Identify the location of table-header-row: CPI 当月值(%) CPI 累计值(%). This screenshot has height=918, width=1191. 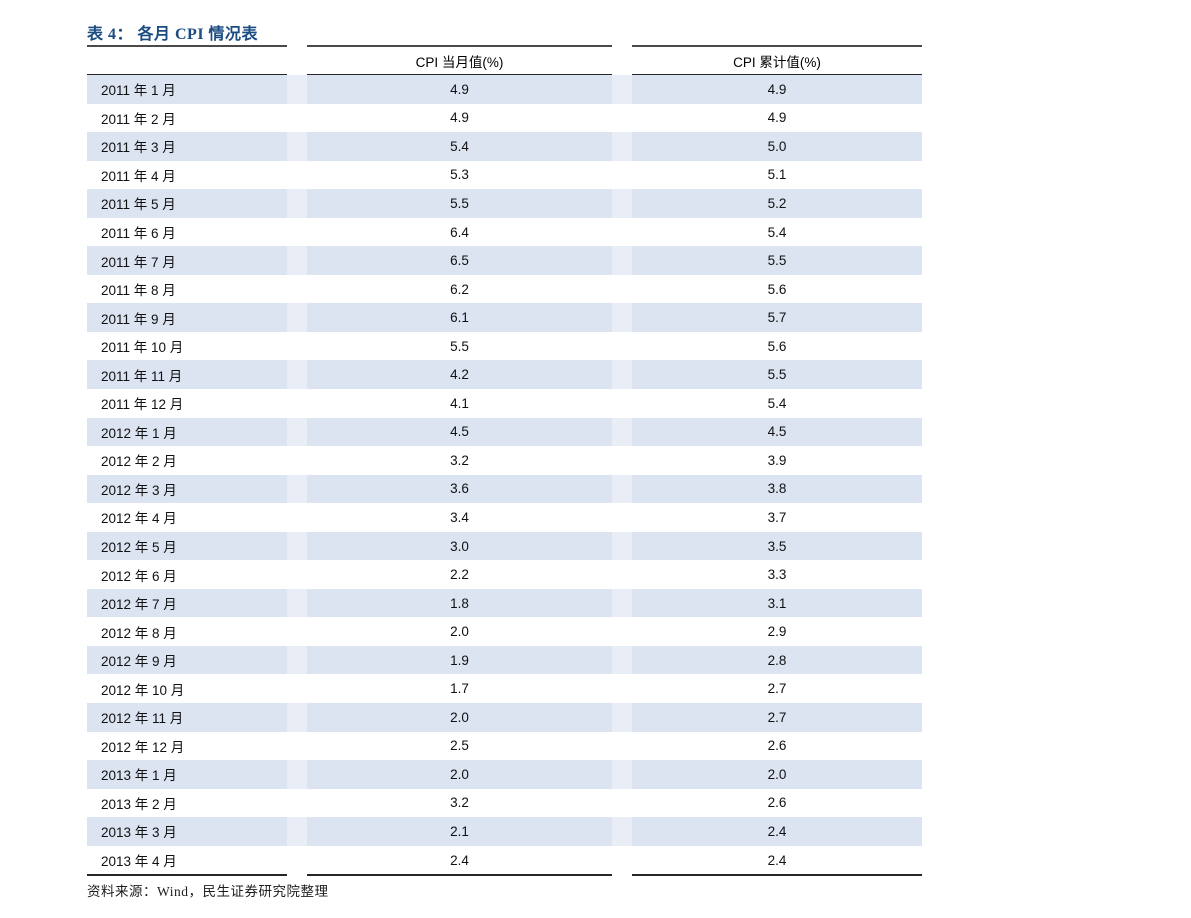
(504, 60).